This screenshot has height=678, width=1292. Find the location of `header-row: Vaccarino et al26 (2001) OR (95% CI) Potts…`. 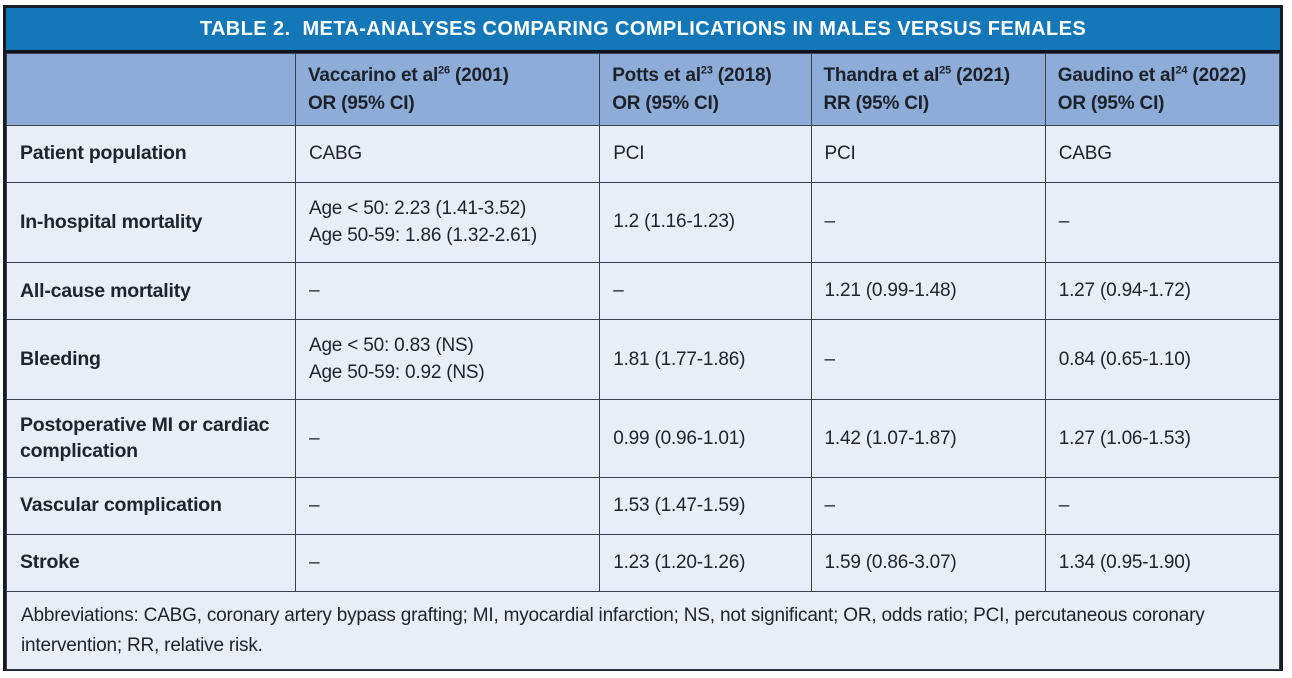

header-row: Vaccarino et al26 (2001) OR (95% CI) Potts… is located at coordinates (643, 89).